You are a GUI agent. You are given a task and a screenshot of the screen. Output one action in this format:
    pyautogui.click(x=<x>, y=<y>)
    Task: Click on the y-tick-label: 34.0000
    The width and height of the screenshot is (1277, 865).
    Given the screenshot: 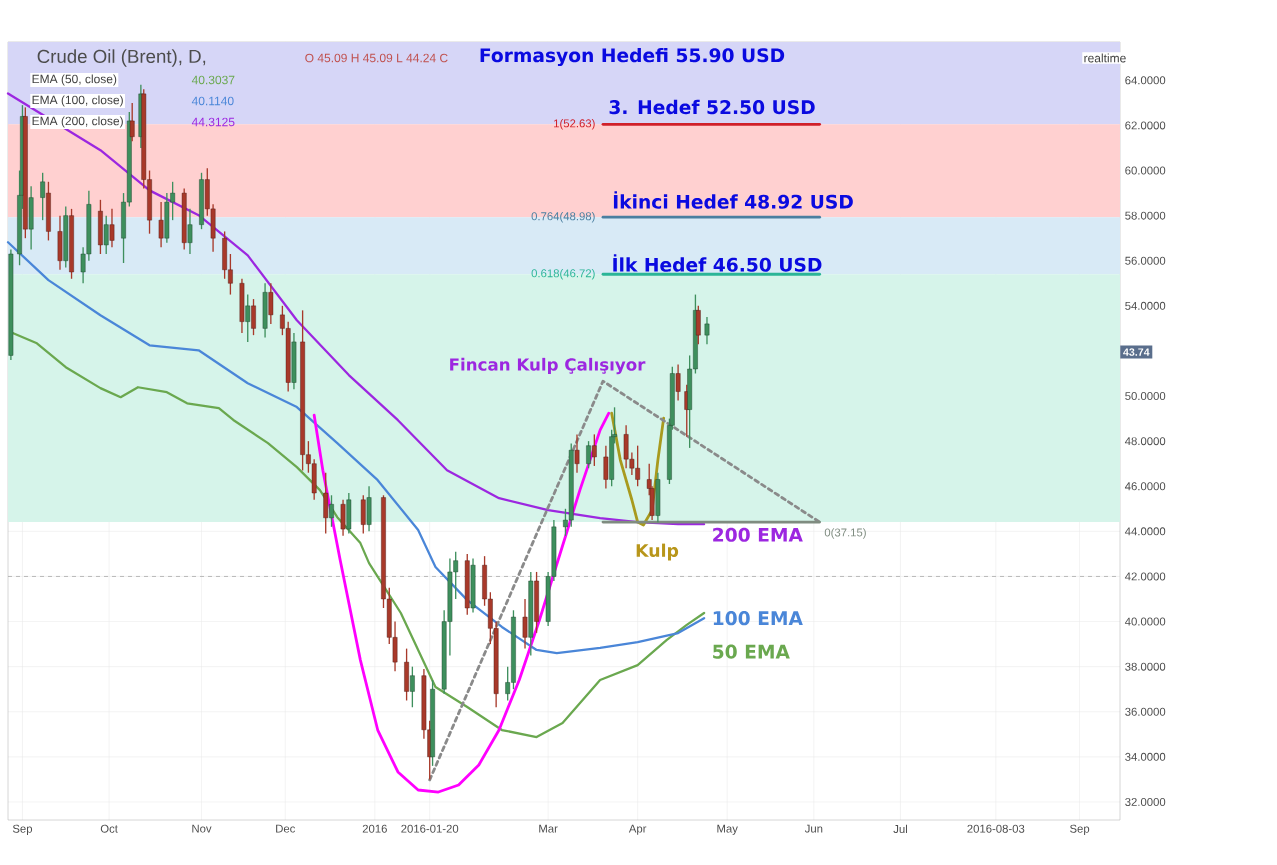 What is the action you would take?
    pyautogui.click(x=1145, y=756)
    